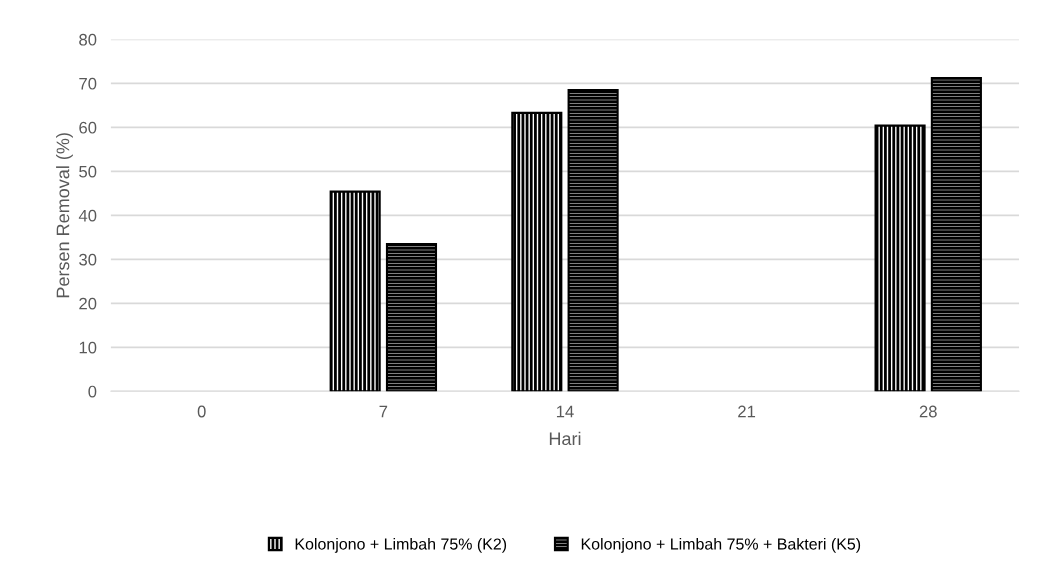 The width and height of the screenshot is (1056, 563). Describe the element at coordinates (928, 411) in the screenshot. I see `x-tick-label: 28` at that location.